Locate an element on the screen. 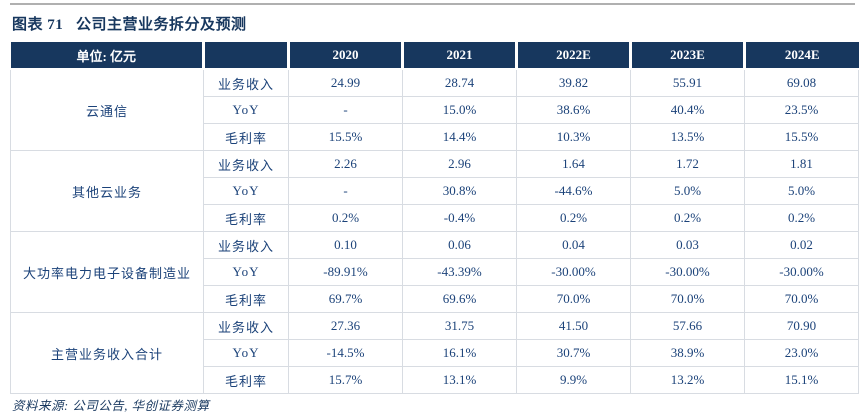 The height and width of the screenshot is (413, 866). year-header-cell: 2024E is located at coordinates (801, 56).